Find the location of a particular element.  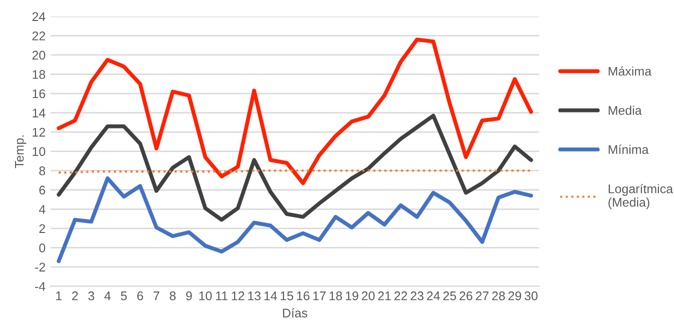

x-tick-label: 17 is located at coordinates (319, 296).